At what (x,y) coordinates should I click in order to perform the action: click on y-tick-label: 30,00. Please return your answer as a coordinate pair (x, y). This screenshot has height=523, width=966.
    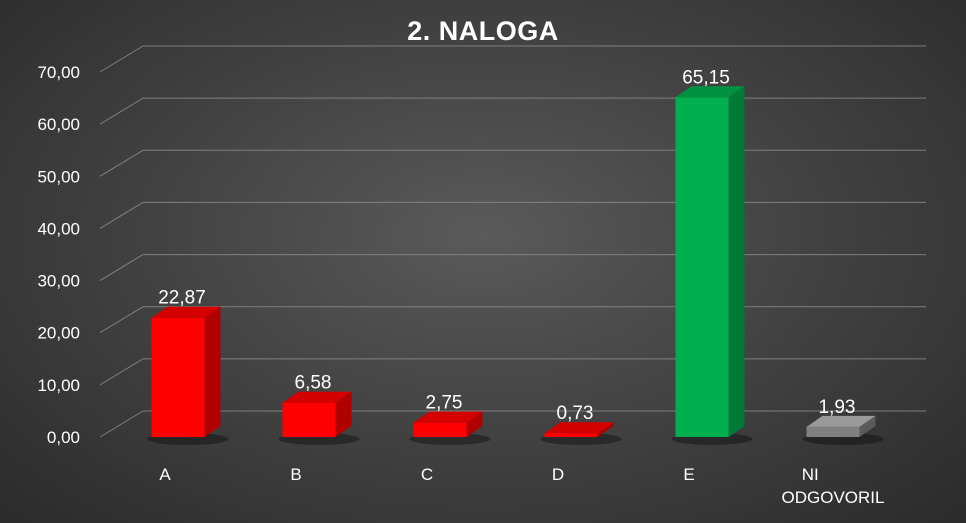
    Looking at the image, I should click on (58, 281).